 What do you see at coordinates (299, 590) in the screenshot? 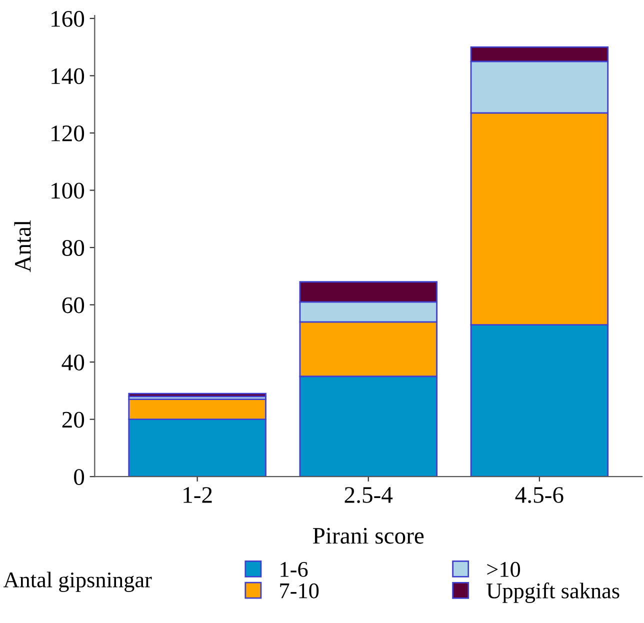
I see `legend-label: 7-10` at bounding box center [299, 590].